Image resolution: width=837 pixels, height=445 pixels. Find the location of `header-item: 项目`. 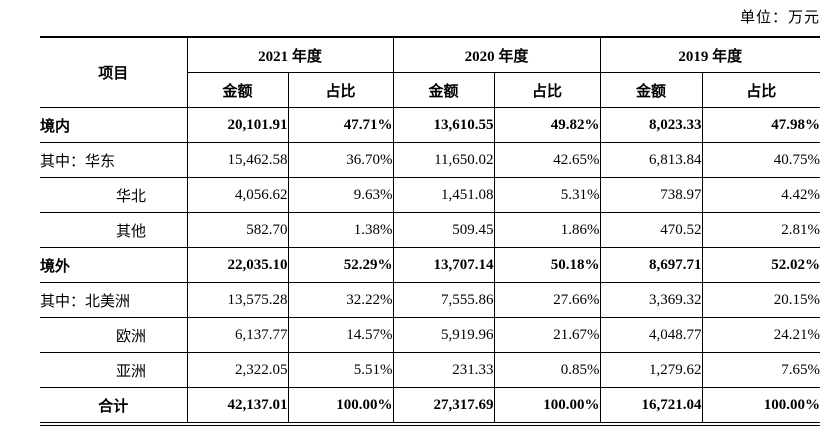

header-item: 项目 is located at coordinates (114, 72).